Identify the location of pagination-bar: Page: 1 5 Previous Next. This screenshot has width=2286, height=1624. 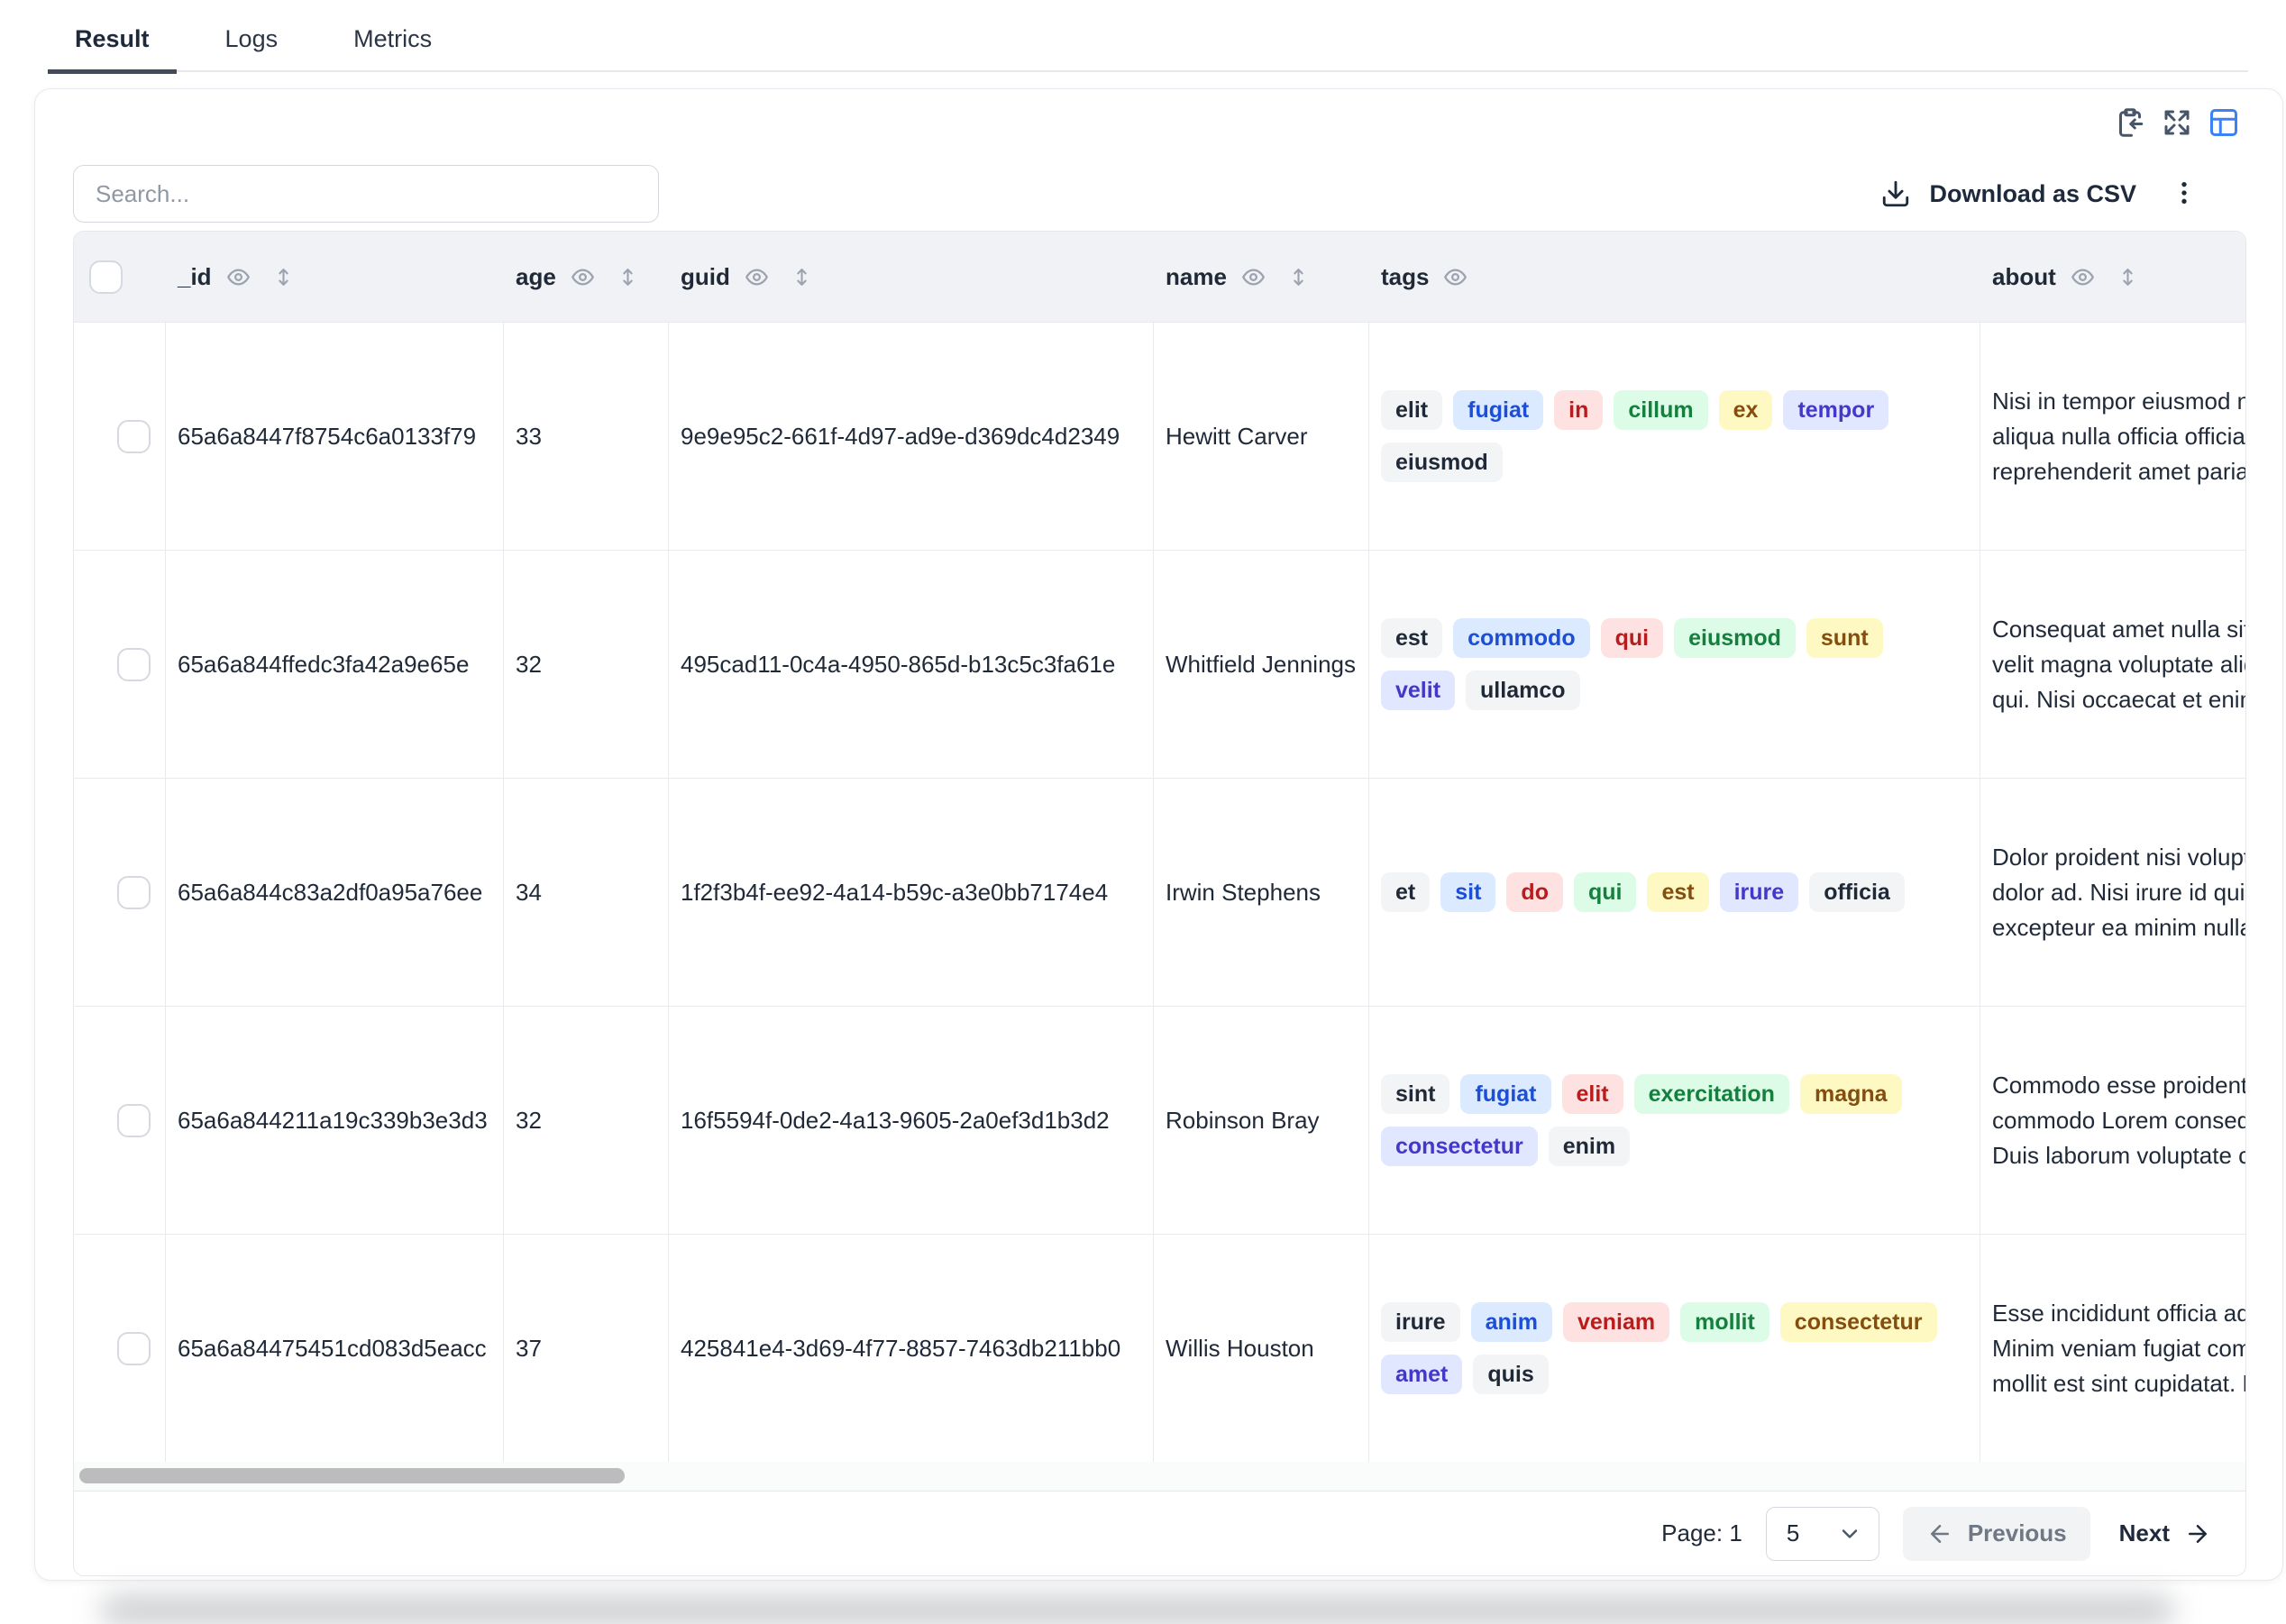
(1159, 1533).